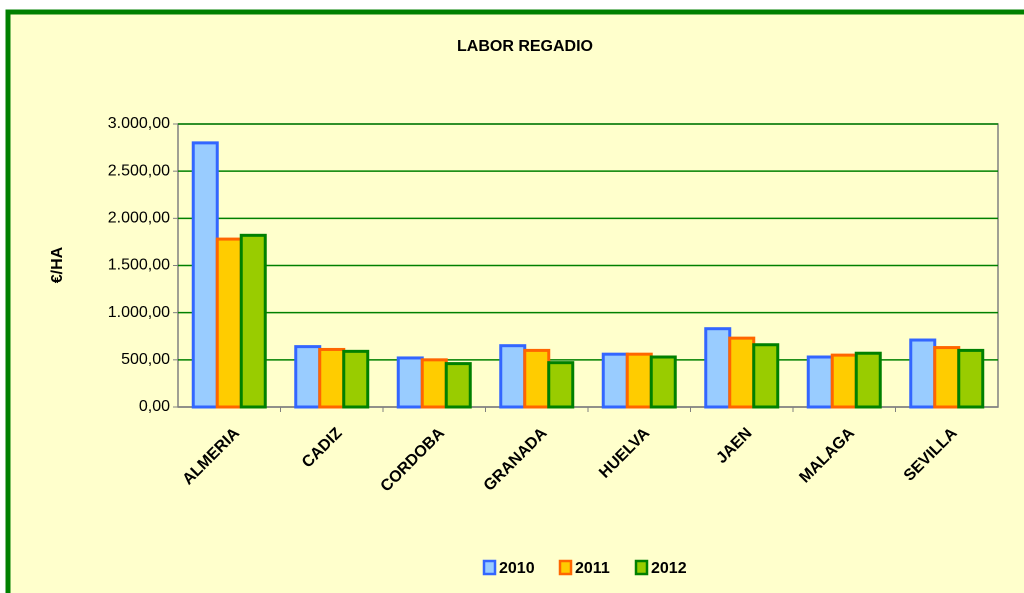 The width and height of the screenshot is (1024, 593). What do you see at coordinates (145, 359) in the screenshot?
I see `y-tick-label: 500,00` at bounding box center [145, 359].